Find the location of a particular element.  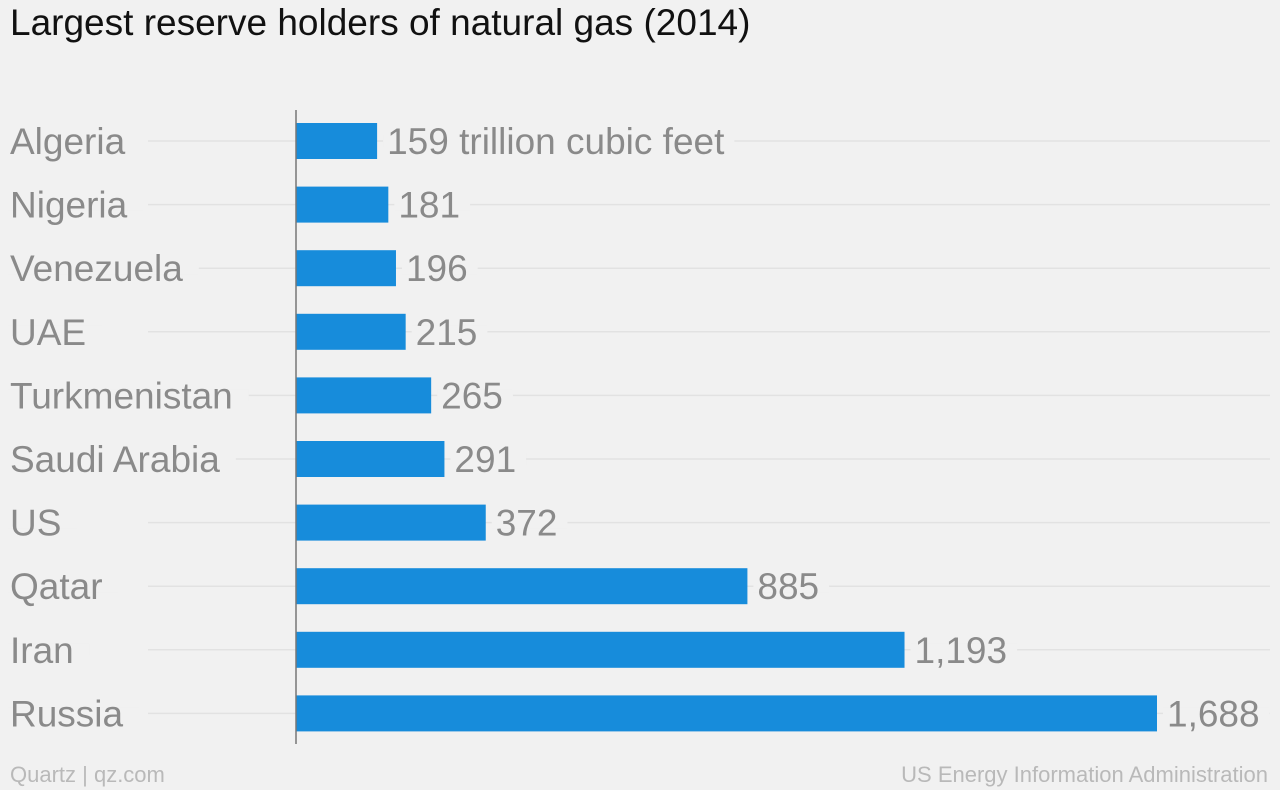

data-label: 1,193 is located at coordinates (961, 650).